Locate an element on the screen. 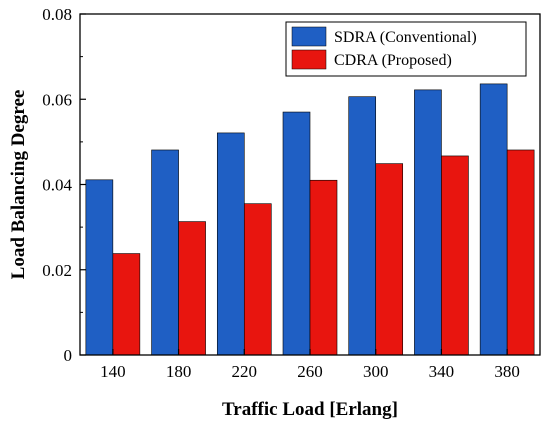  y-tick-label: 0 is located at coordinates (68, 355).